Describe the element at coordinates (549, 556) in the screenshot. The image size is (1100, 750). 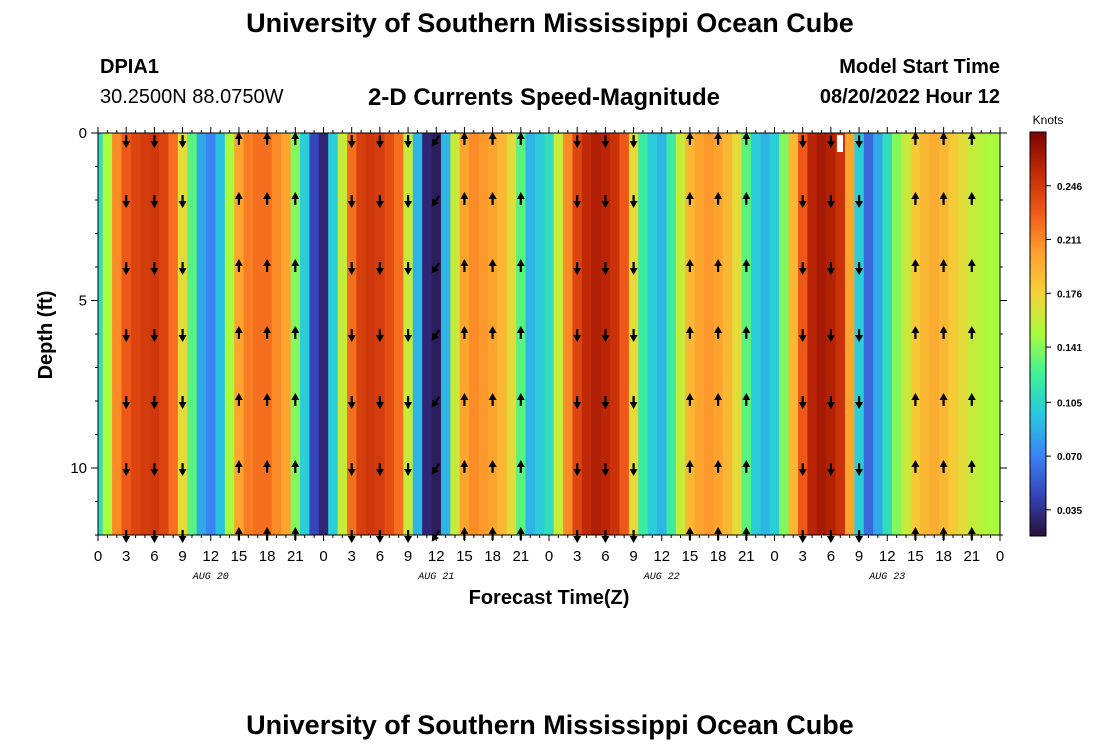
I see `x-tick-label: 0` at that location.